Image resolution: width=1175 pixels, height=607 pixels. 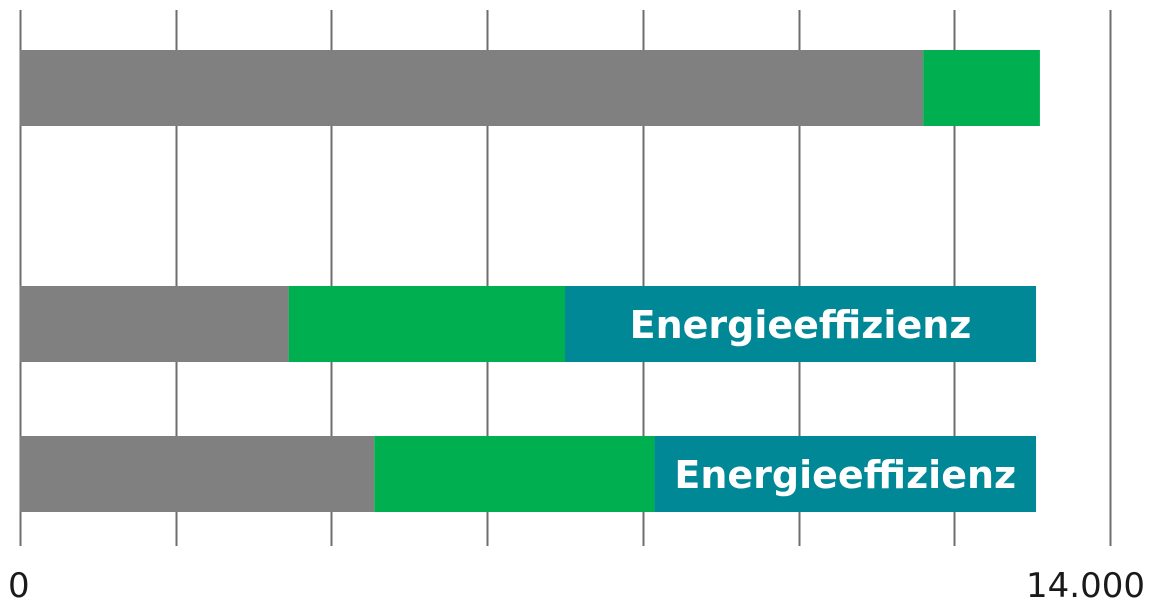 I want to click on bar-3-segment-label: Energieeffizienz, so click(x=845, y=475).